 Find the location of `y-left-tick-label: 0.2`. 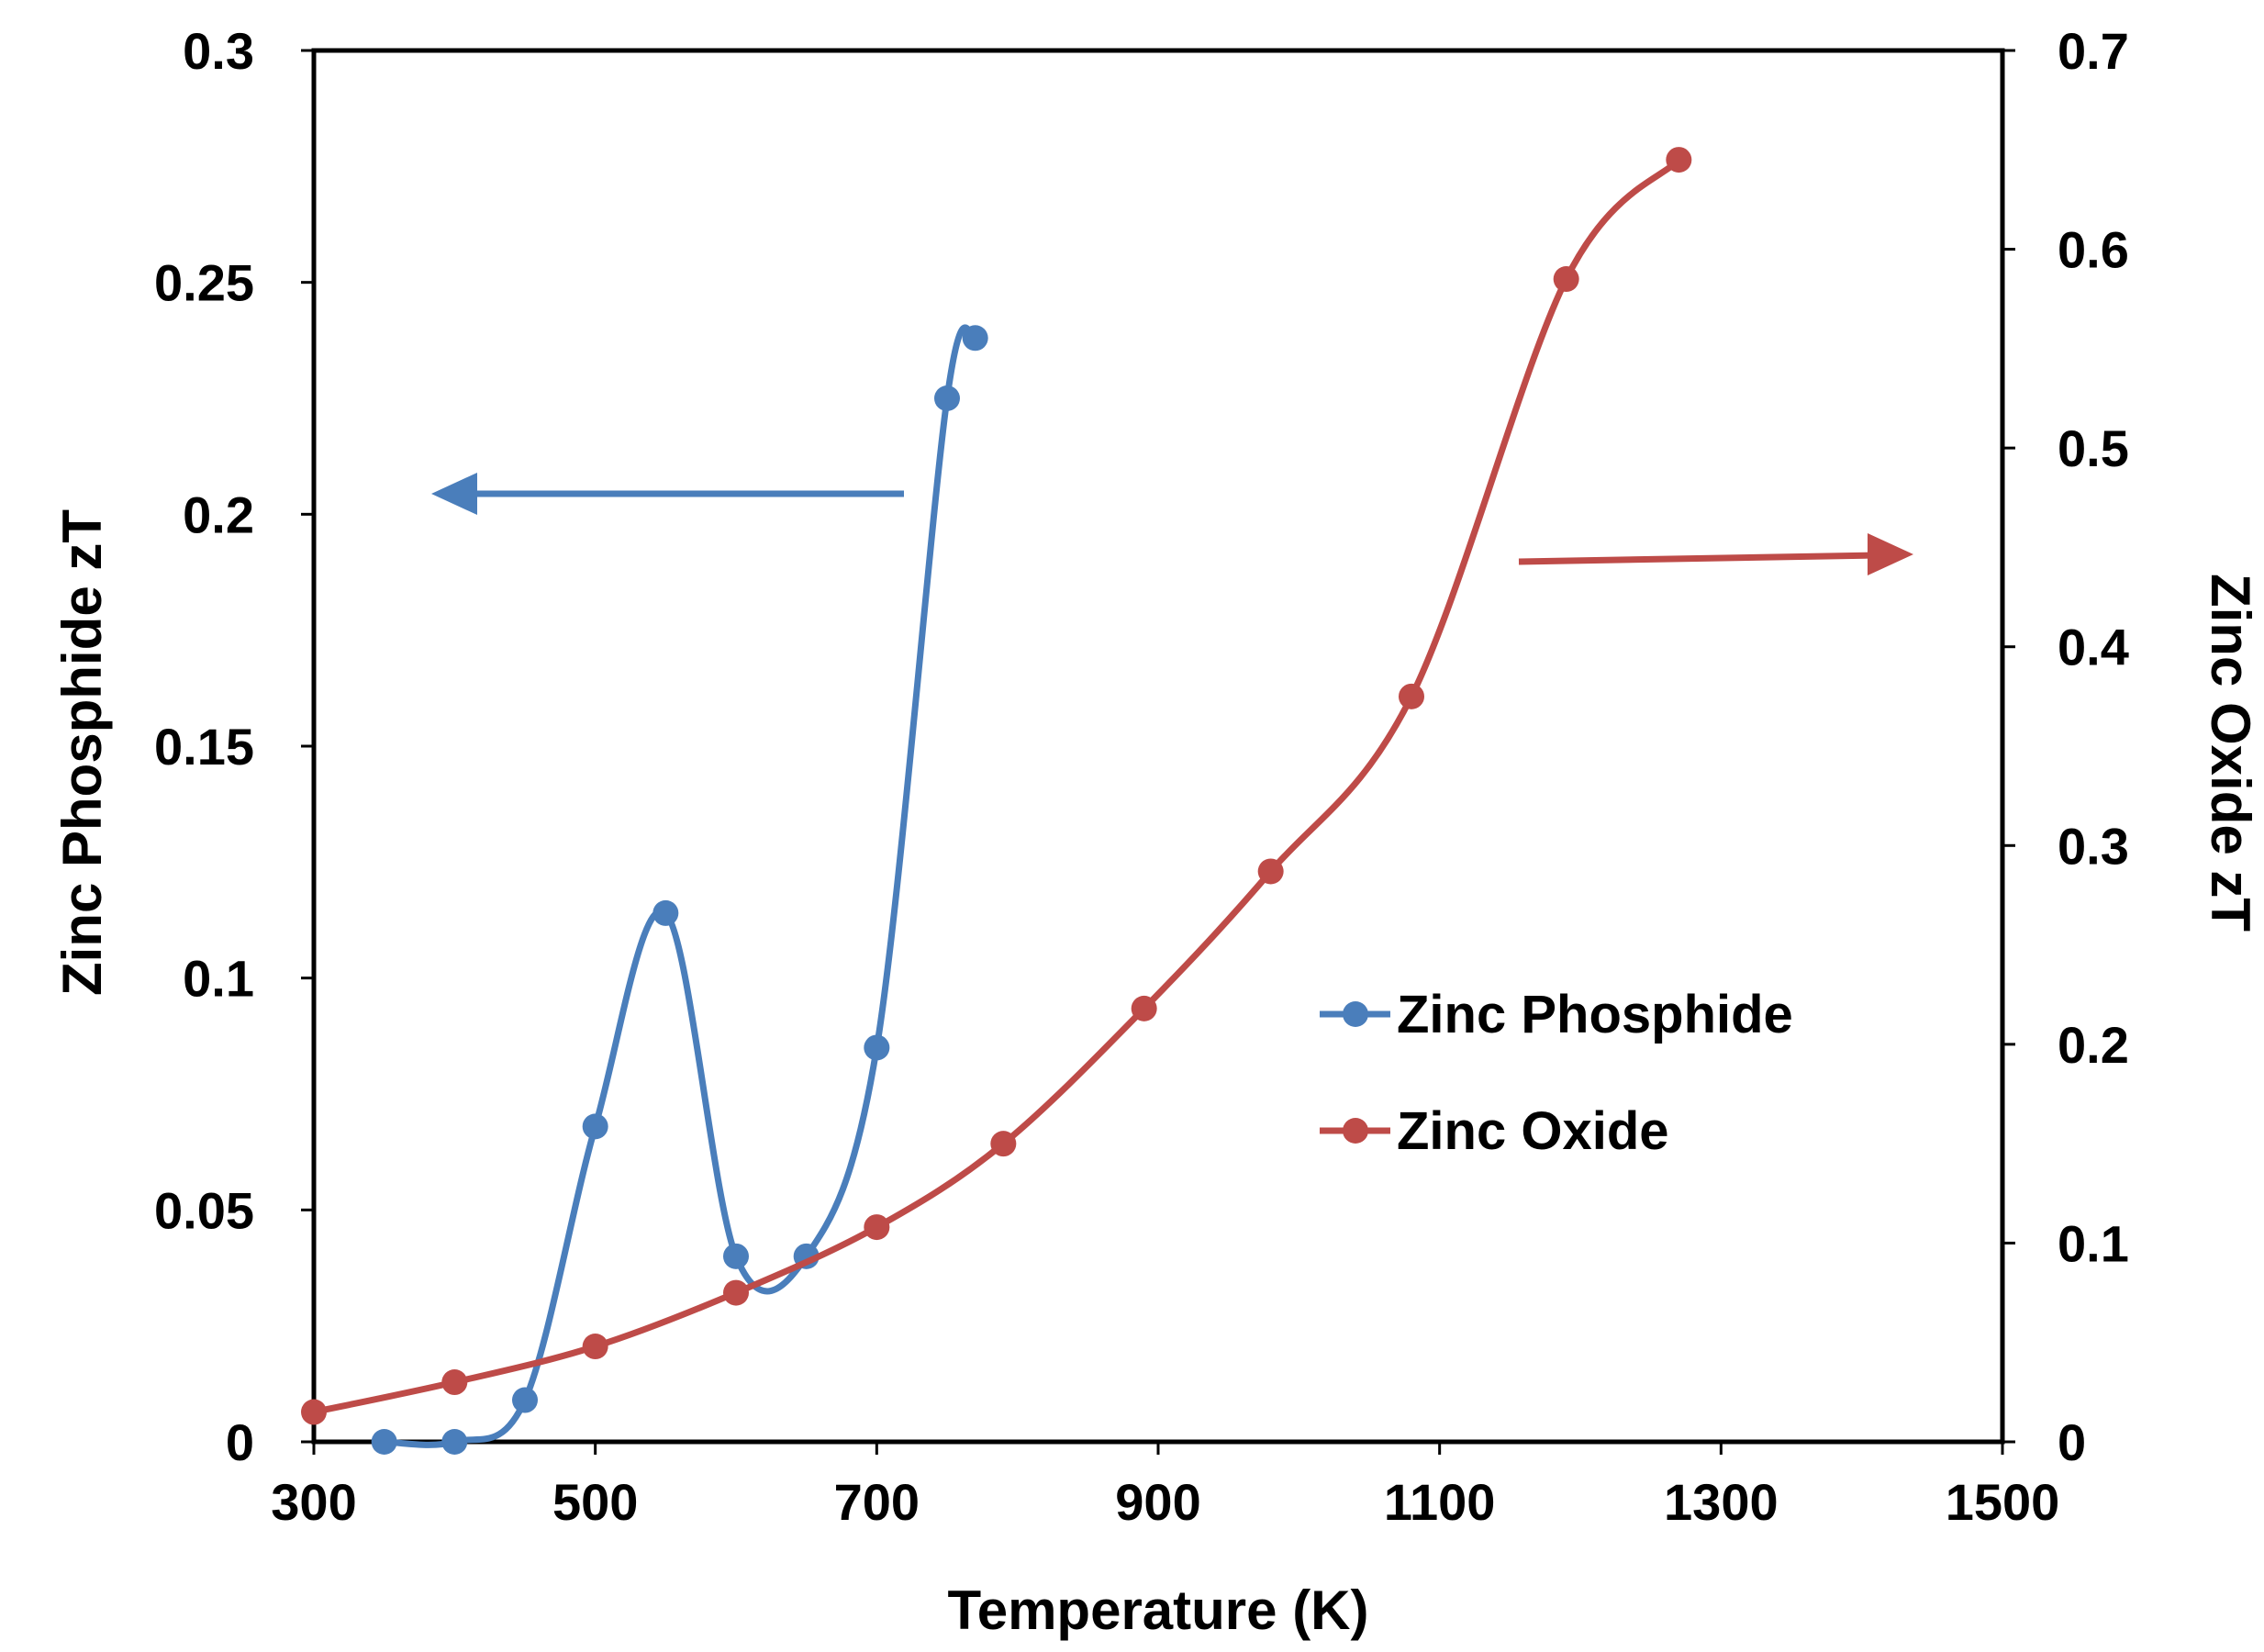

y-left-tick-label: 0.2 is located at coordinates (218, 514).